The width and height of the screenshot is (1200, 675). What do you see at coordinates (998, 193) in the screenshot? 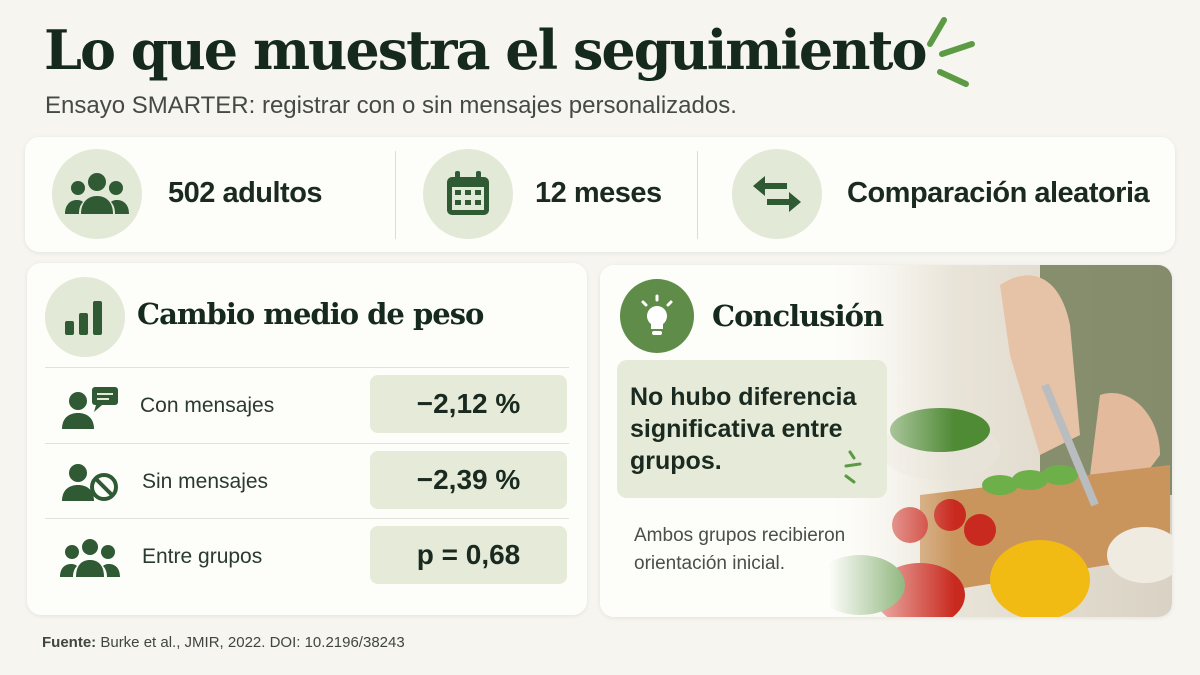
I see `stat-label: Comparación aleatoria` at bounding box center [998, 193].